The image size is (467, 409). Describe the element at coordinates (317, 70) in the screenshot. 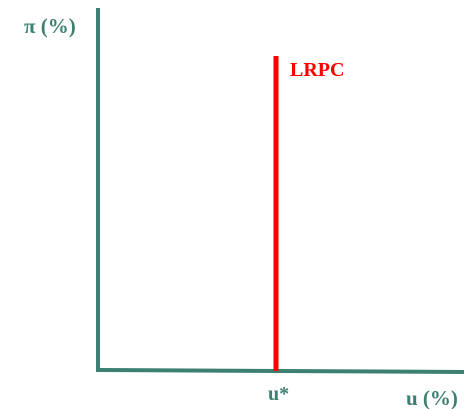

I see `lrpc-label: LRPC` at that location.